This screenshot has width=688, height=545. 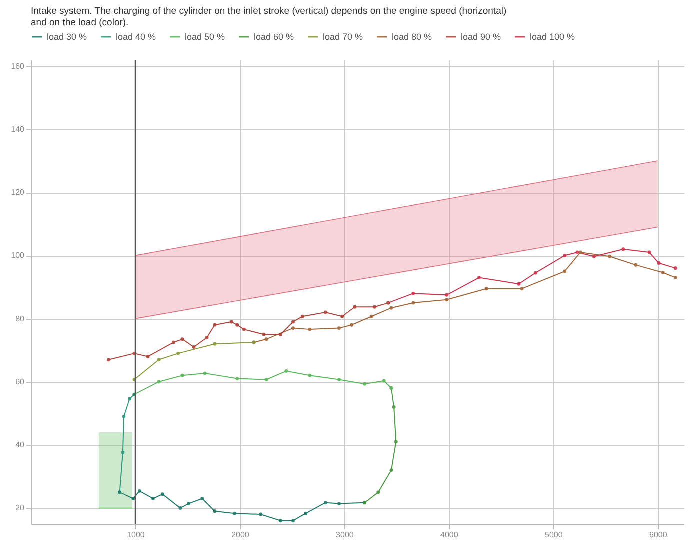 I want to click on y-tick-label: 160, so click(x=18, y=66).